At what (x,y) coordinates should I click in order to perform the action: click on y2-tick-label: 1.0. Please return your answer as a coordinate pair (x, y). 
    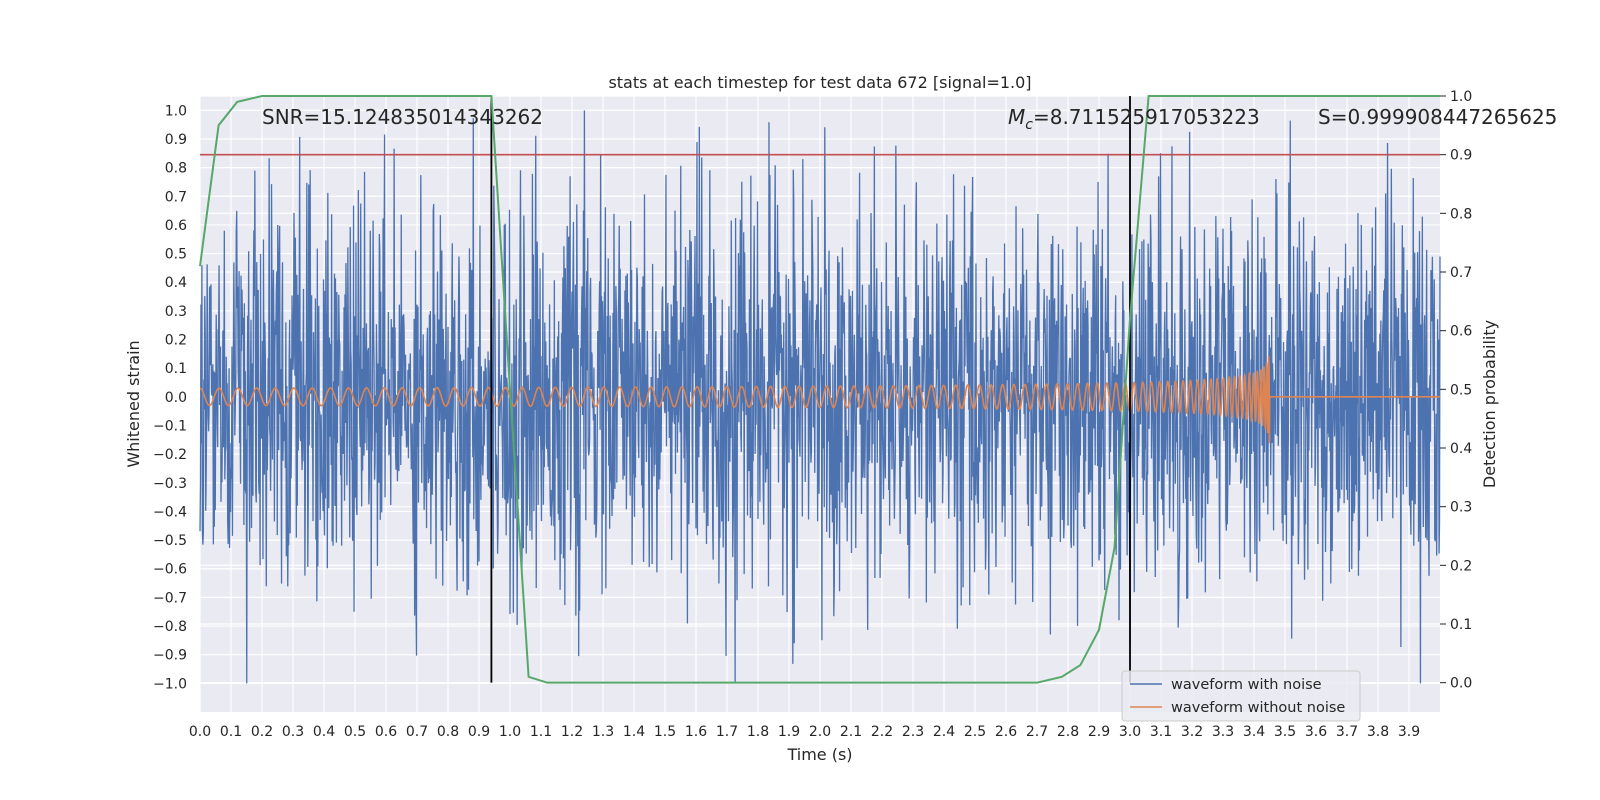
    Looking at the image, I should click on (1461, 97).